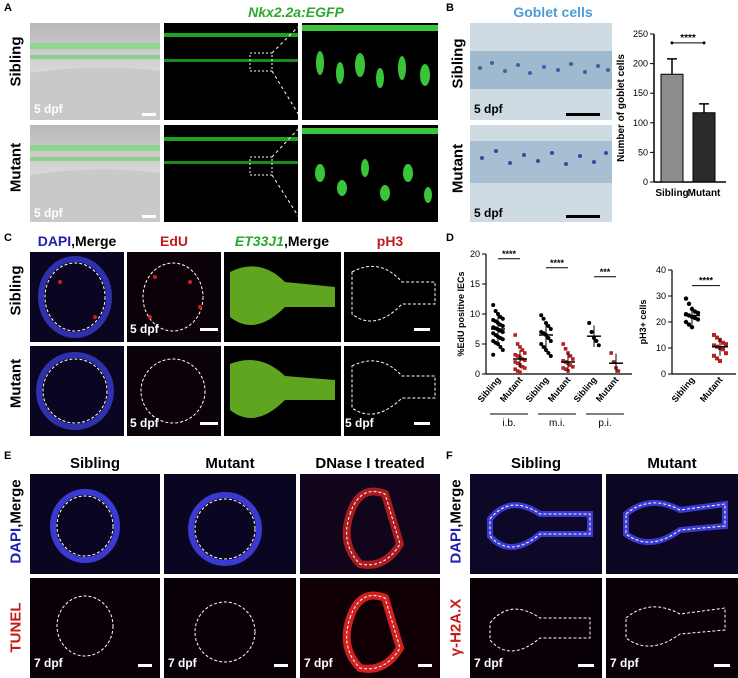 Image resolution: width=738 pixels, height=678 pixels. Describe the element at coordinates (640, 34) in the screenshot. I see `y-tick-label: 250` at that location.